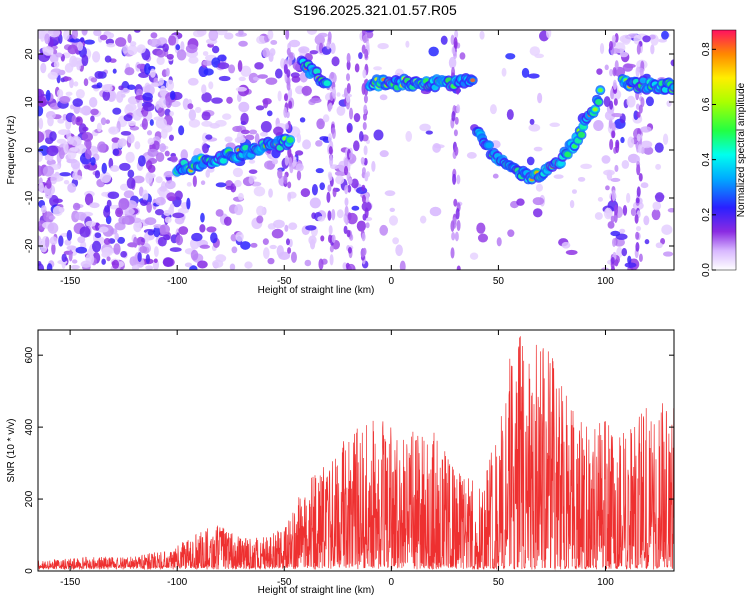 The image size is (750, 600). Describe the element at coordinates (499, 281) in the screenshot. I see `x-tick-label: 50` at that location.